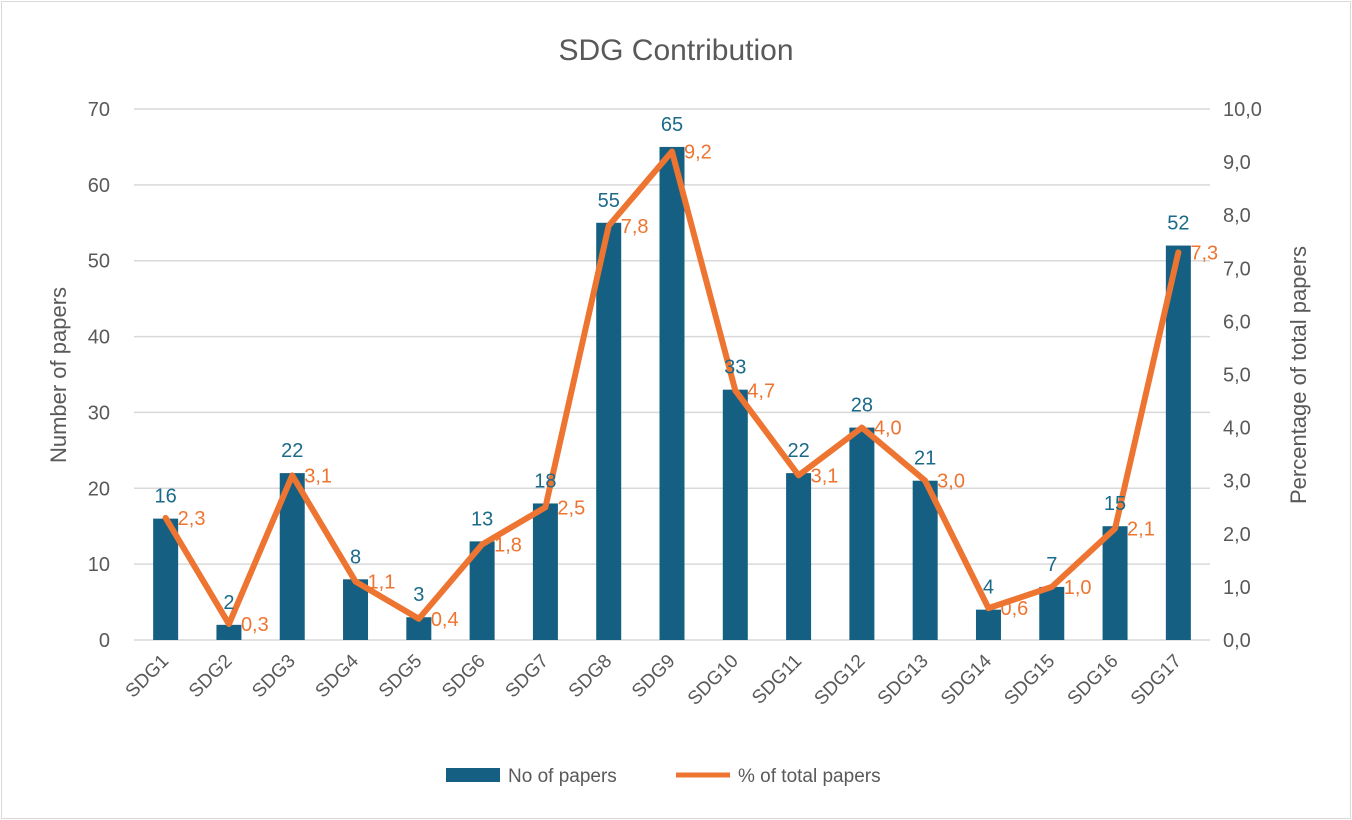 Image resolution: width=1352 pixels, height=820 pixels. What do you see at coordinates (966, 679) in the screenshot?
I see `x-tick-label: SDG14` at bounding box center [966, 679].